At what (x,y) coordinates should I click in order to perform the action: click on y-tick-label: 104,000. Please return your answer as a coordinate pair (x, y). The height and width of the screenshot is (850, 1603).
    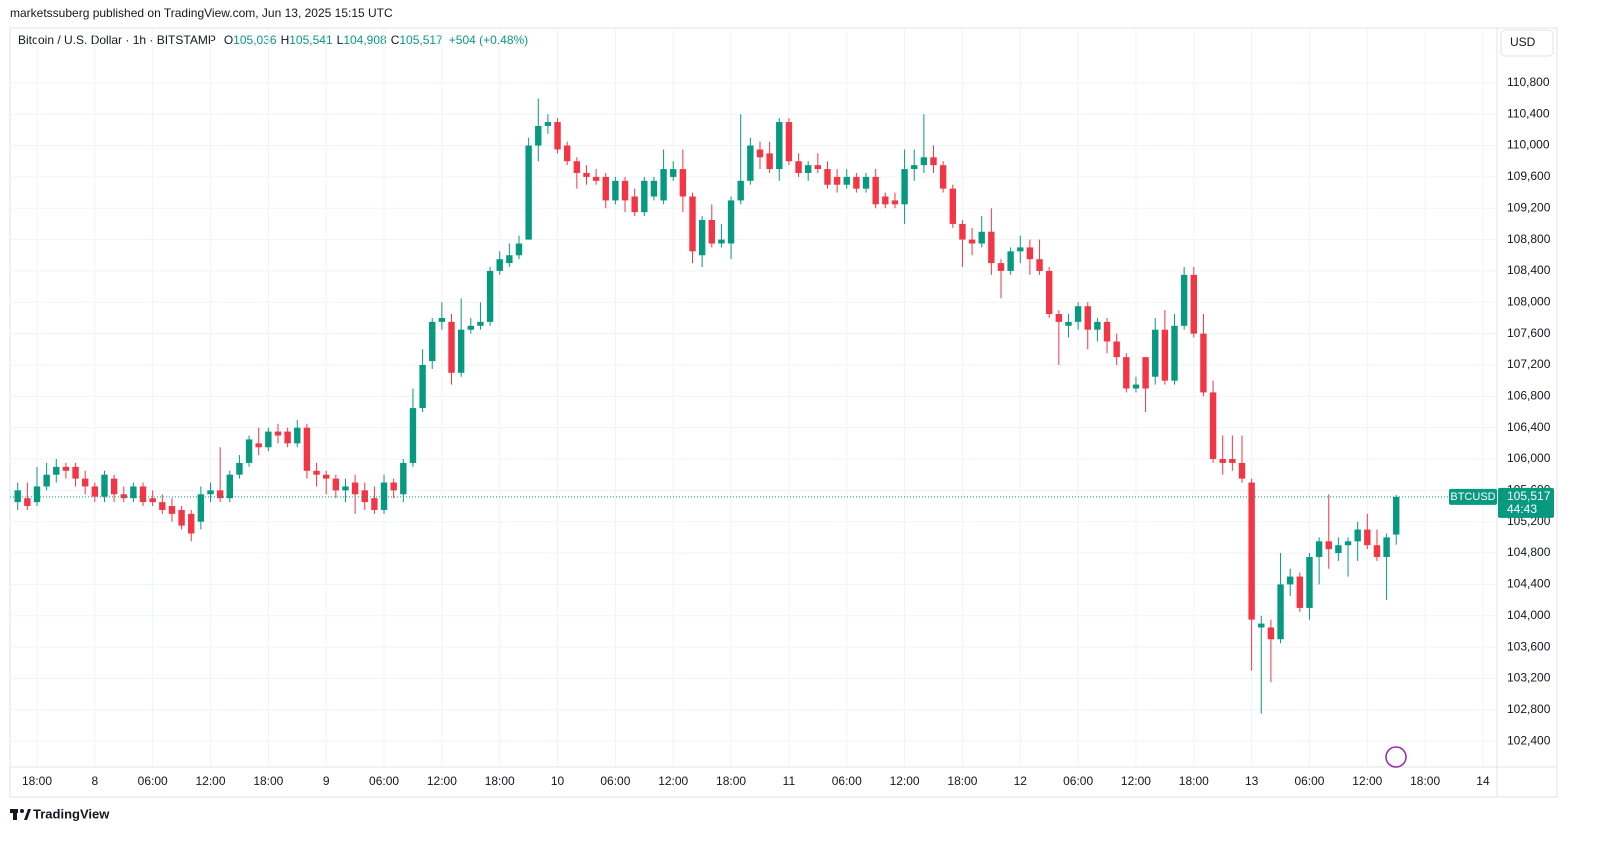
    Looking at the image, I should click on (1529, 615).